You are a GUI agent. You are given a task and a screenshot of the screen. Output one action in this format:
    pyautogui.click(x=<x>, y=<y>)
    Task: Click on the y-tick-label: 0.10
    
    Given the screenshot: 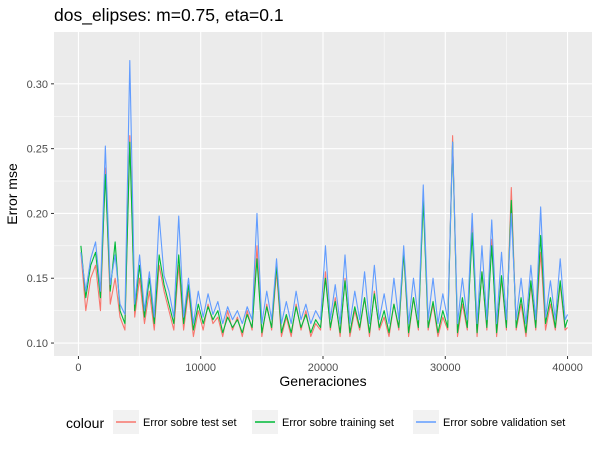 What is the action you would take?
    pyautogui.click(x=37, y=344)
    